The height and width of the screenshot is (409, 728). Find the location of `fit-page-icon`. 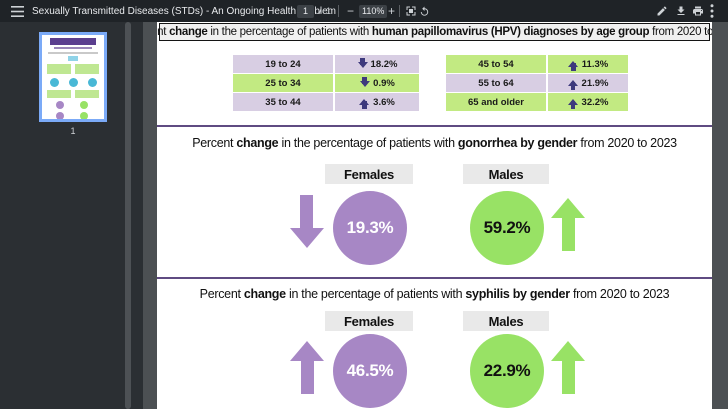

fit-page-icon is located at coordinates (411, 11).